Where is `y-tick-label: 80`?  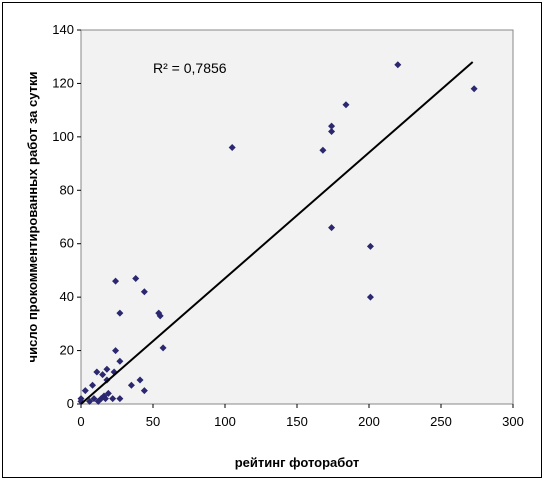 y-tick-label: 80 is located at coordinates (67, 189).